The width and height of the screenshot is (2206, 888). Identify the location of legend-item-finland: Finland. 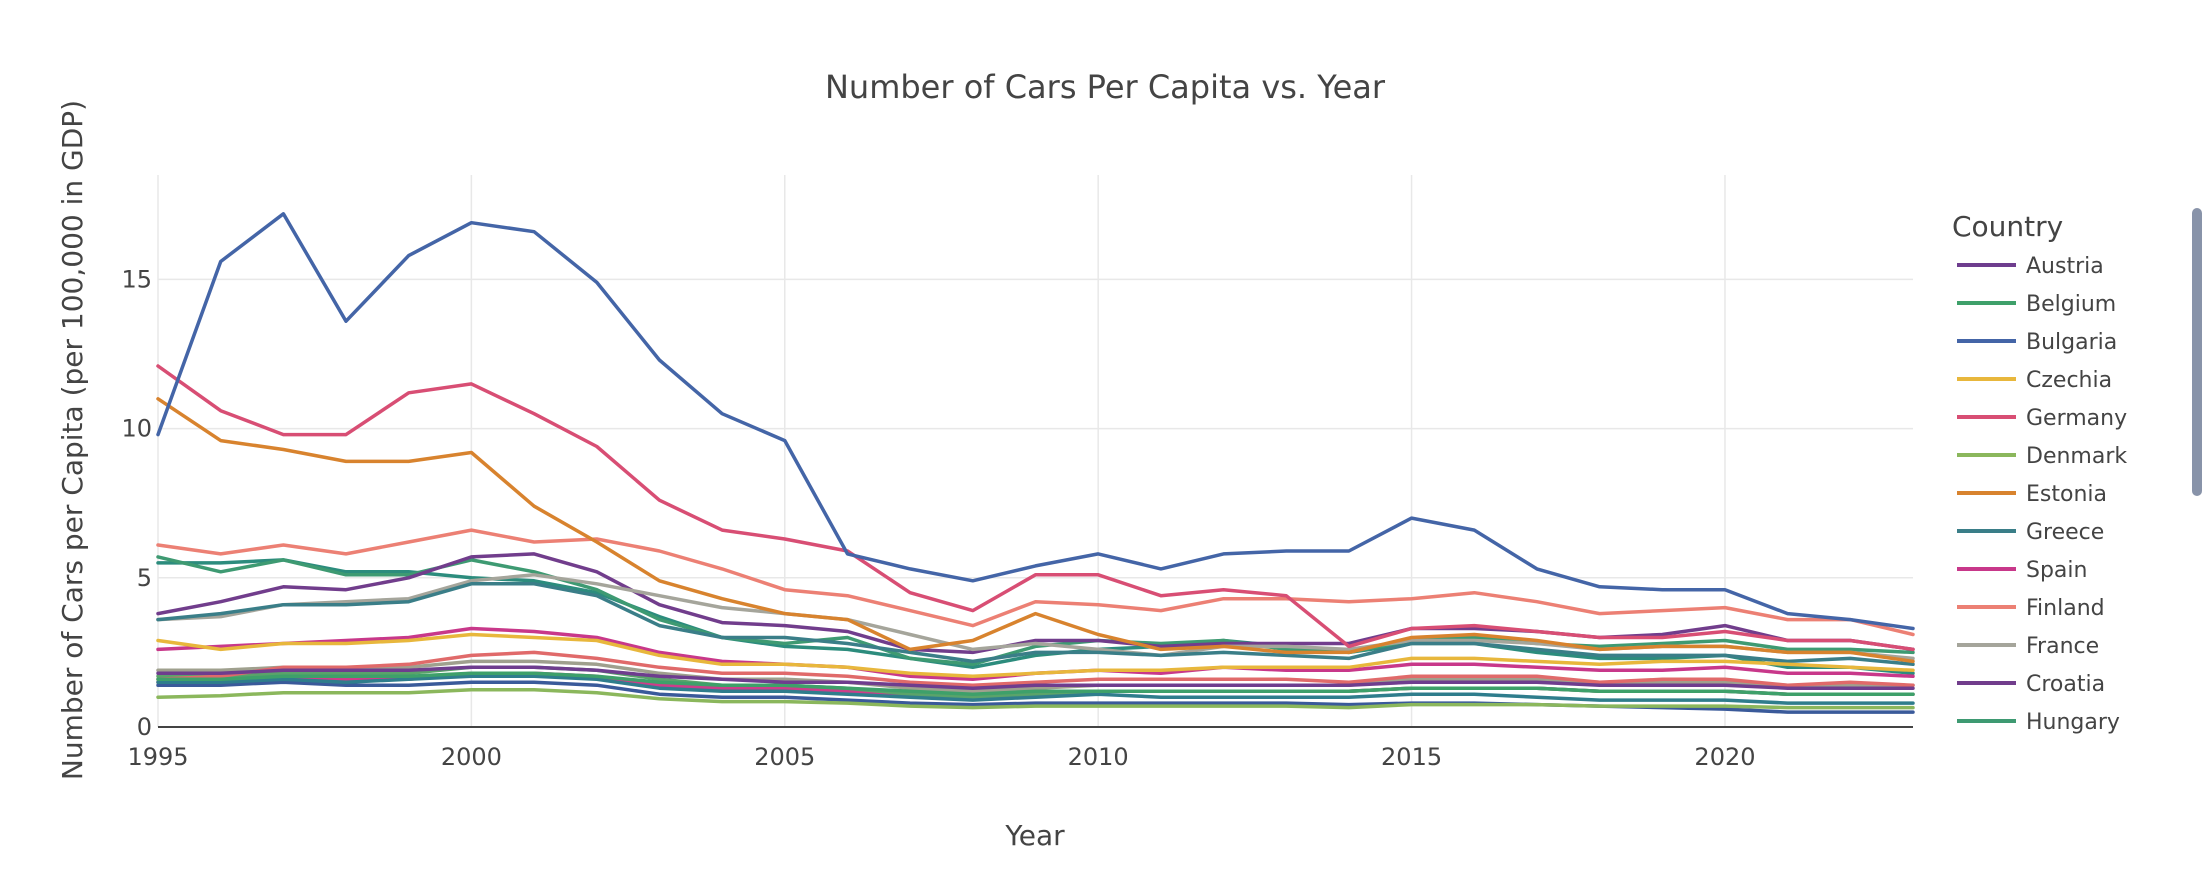
(2031, 608).